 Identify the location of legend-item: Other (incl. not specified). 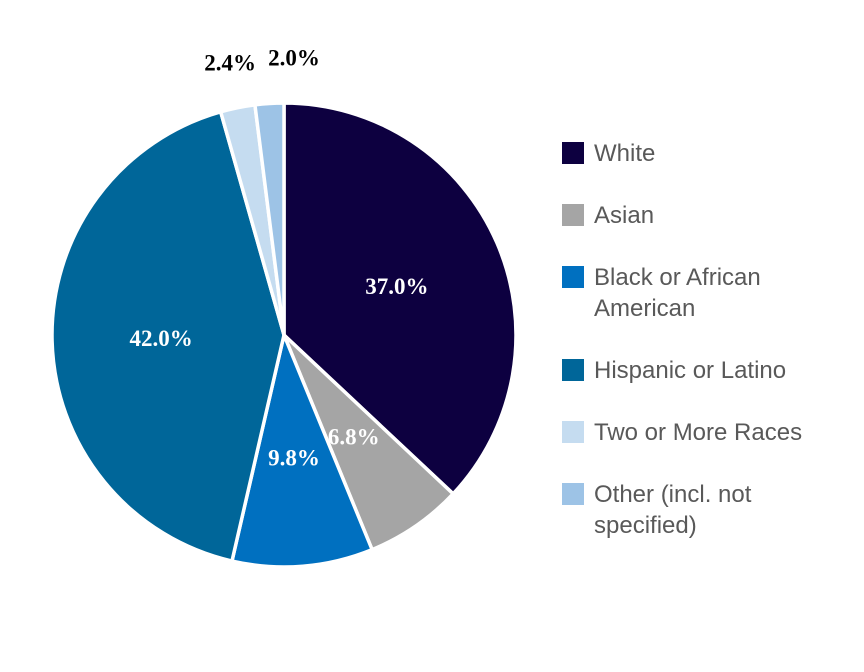
(698, 510).